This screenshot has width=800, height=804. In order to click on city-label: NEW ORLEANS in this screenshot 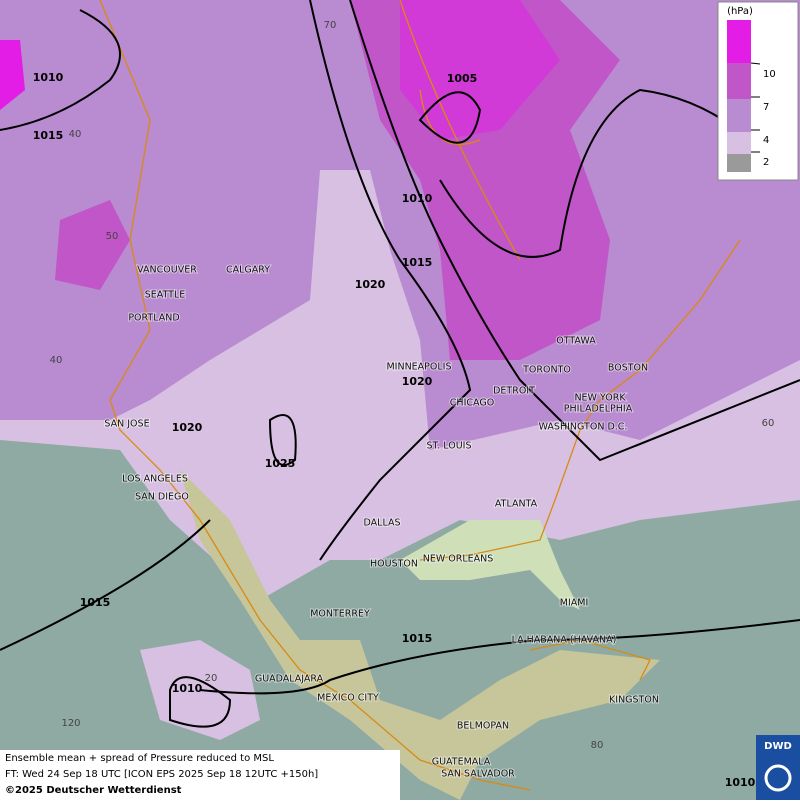, I will do `click(458, 559)`.